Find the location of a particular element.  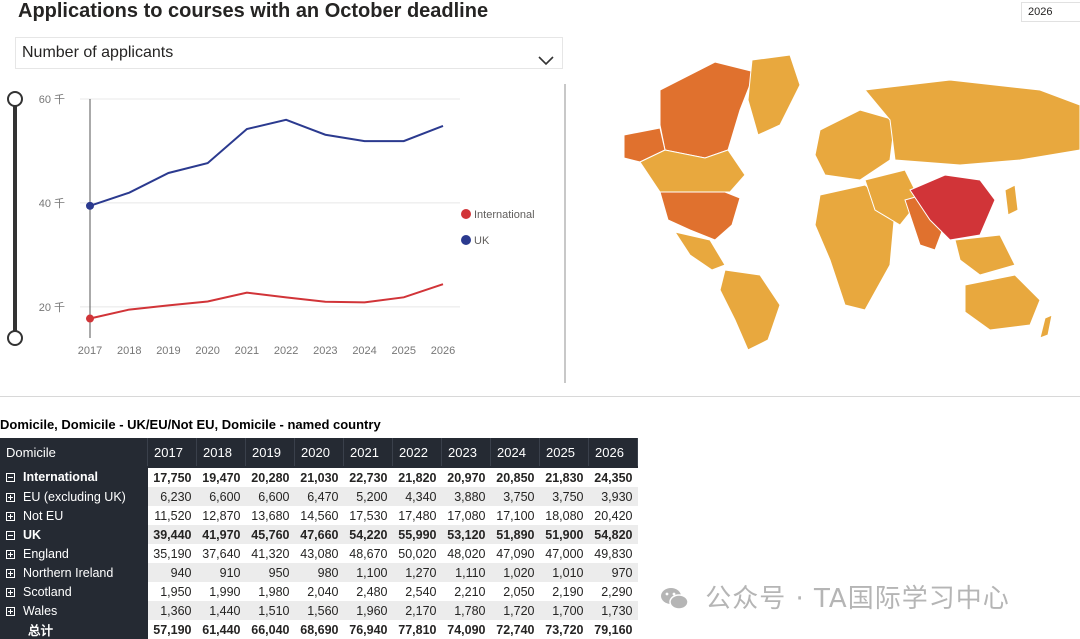

table-cell: 22,730 is located at coordinates (368, 476).